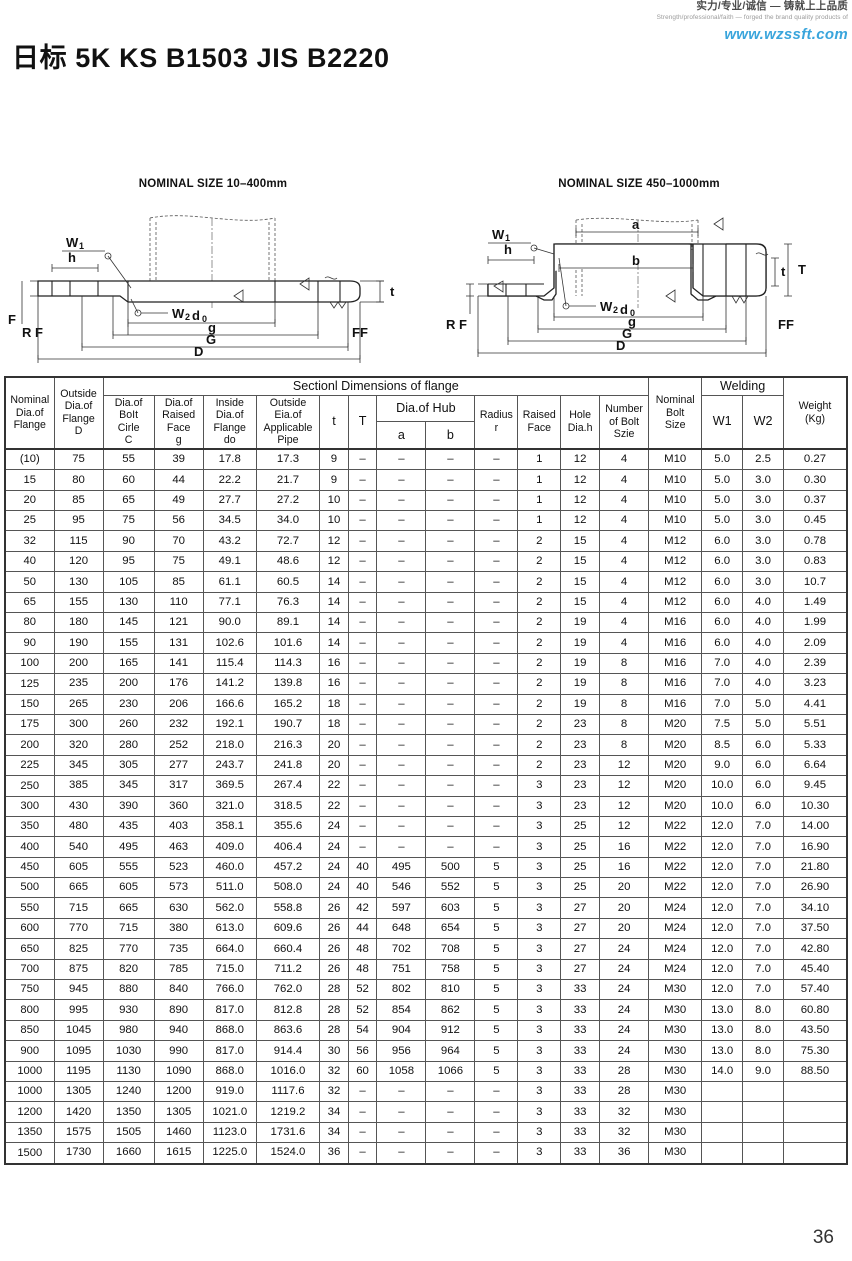  I want to click on diagram-nominal-10-400: NOMINAL SIZE 10–400mm W 1, so click(213, 267).